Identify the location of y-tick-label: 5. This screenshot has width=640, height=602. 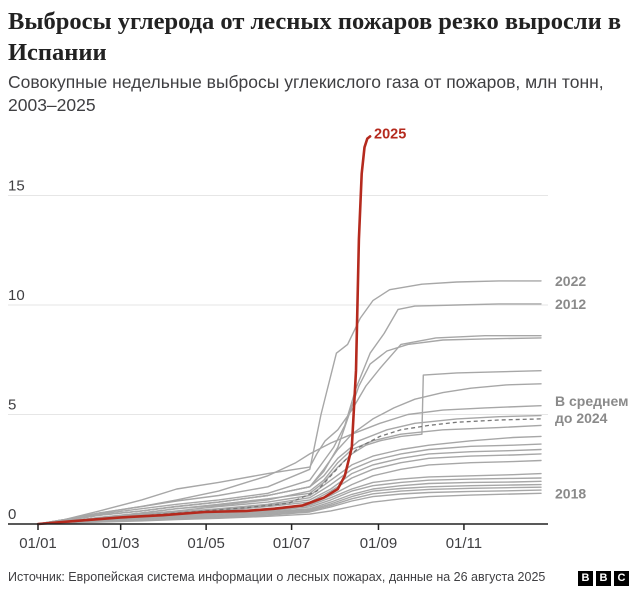
(12, 405).